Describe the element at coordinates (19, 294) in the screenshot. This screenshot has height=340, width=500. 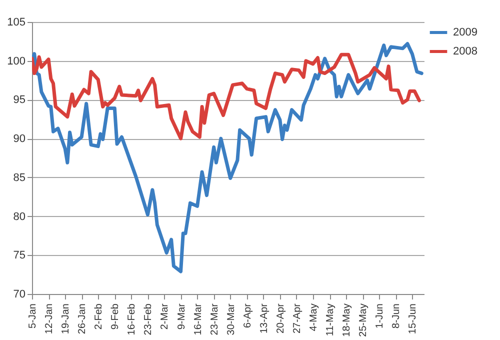
I see `y-tick-label: 70` at that location.